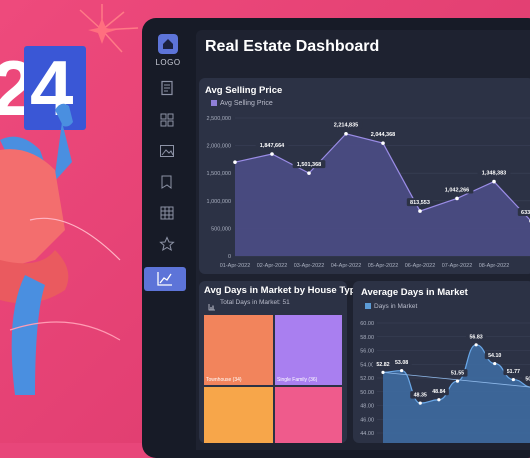 This screenshot has width=530, height=458. I want to click on y-tick-label: 0, so click(229, 257).